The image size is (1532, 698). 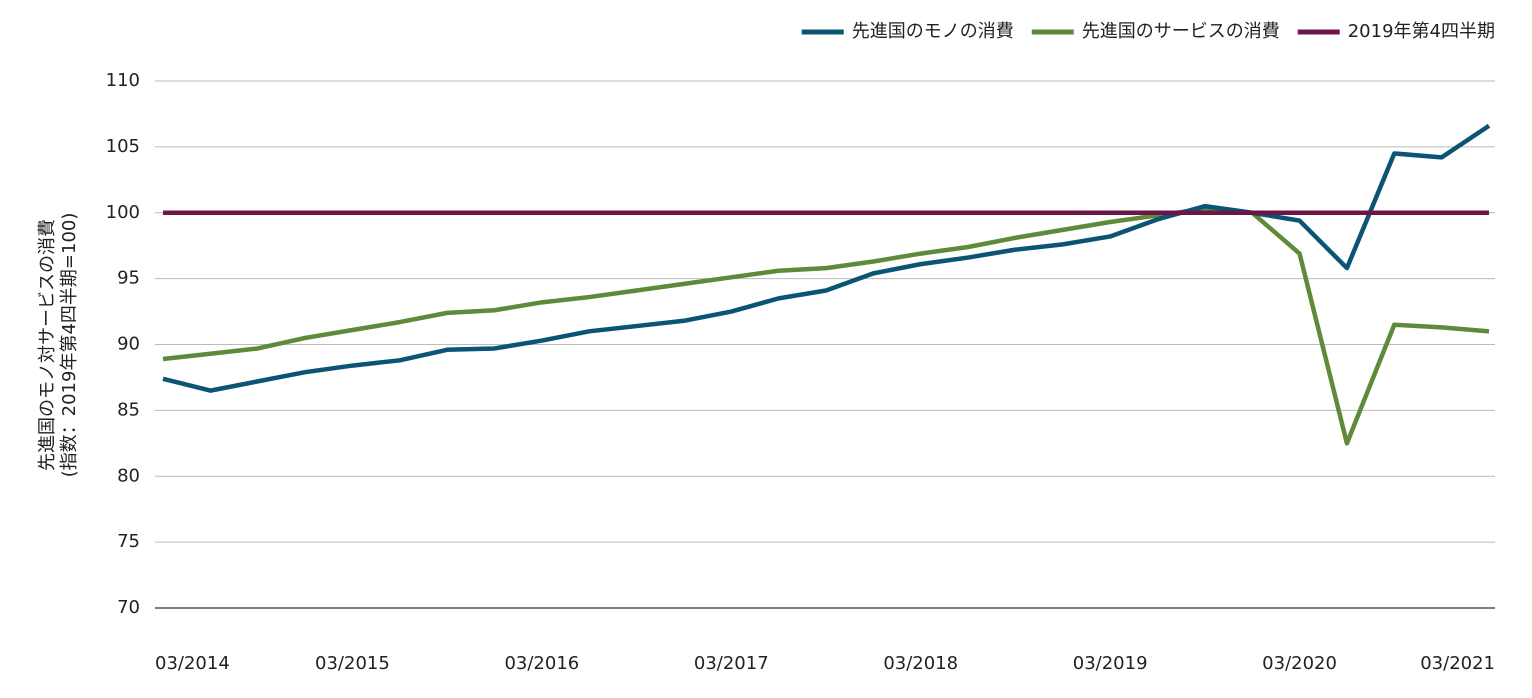 What do you see at coordinates (123, 80) in the screenshot?
I see `y-tick-label: 110` at bounding box center [123, 80].